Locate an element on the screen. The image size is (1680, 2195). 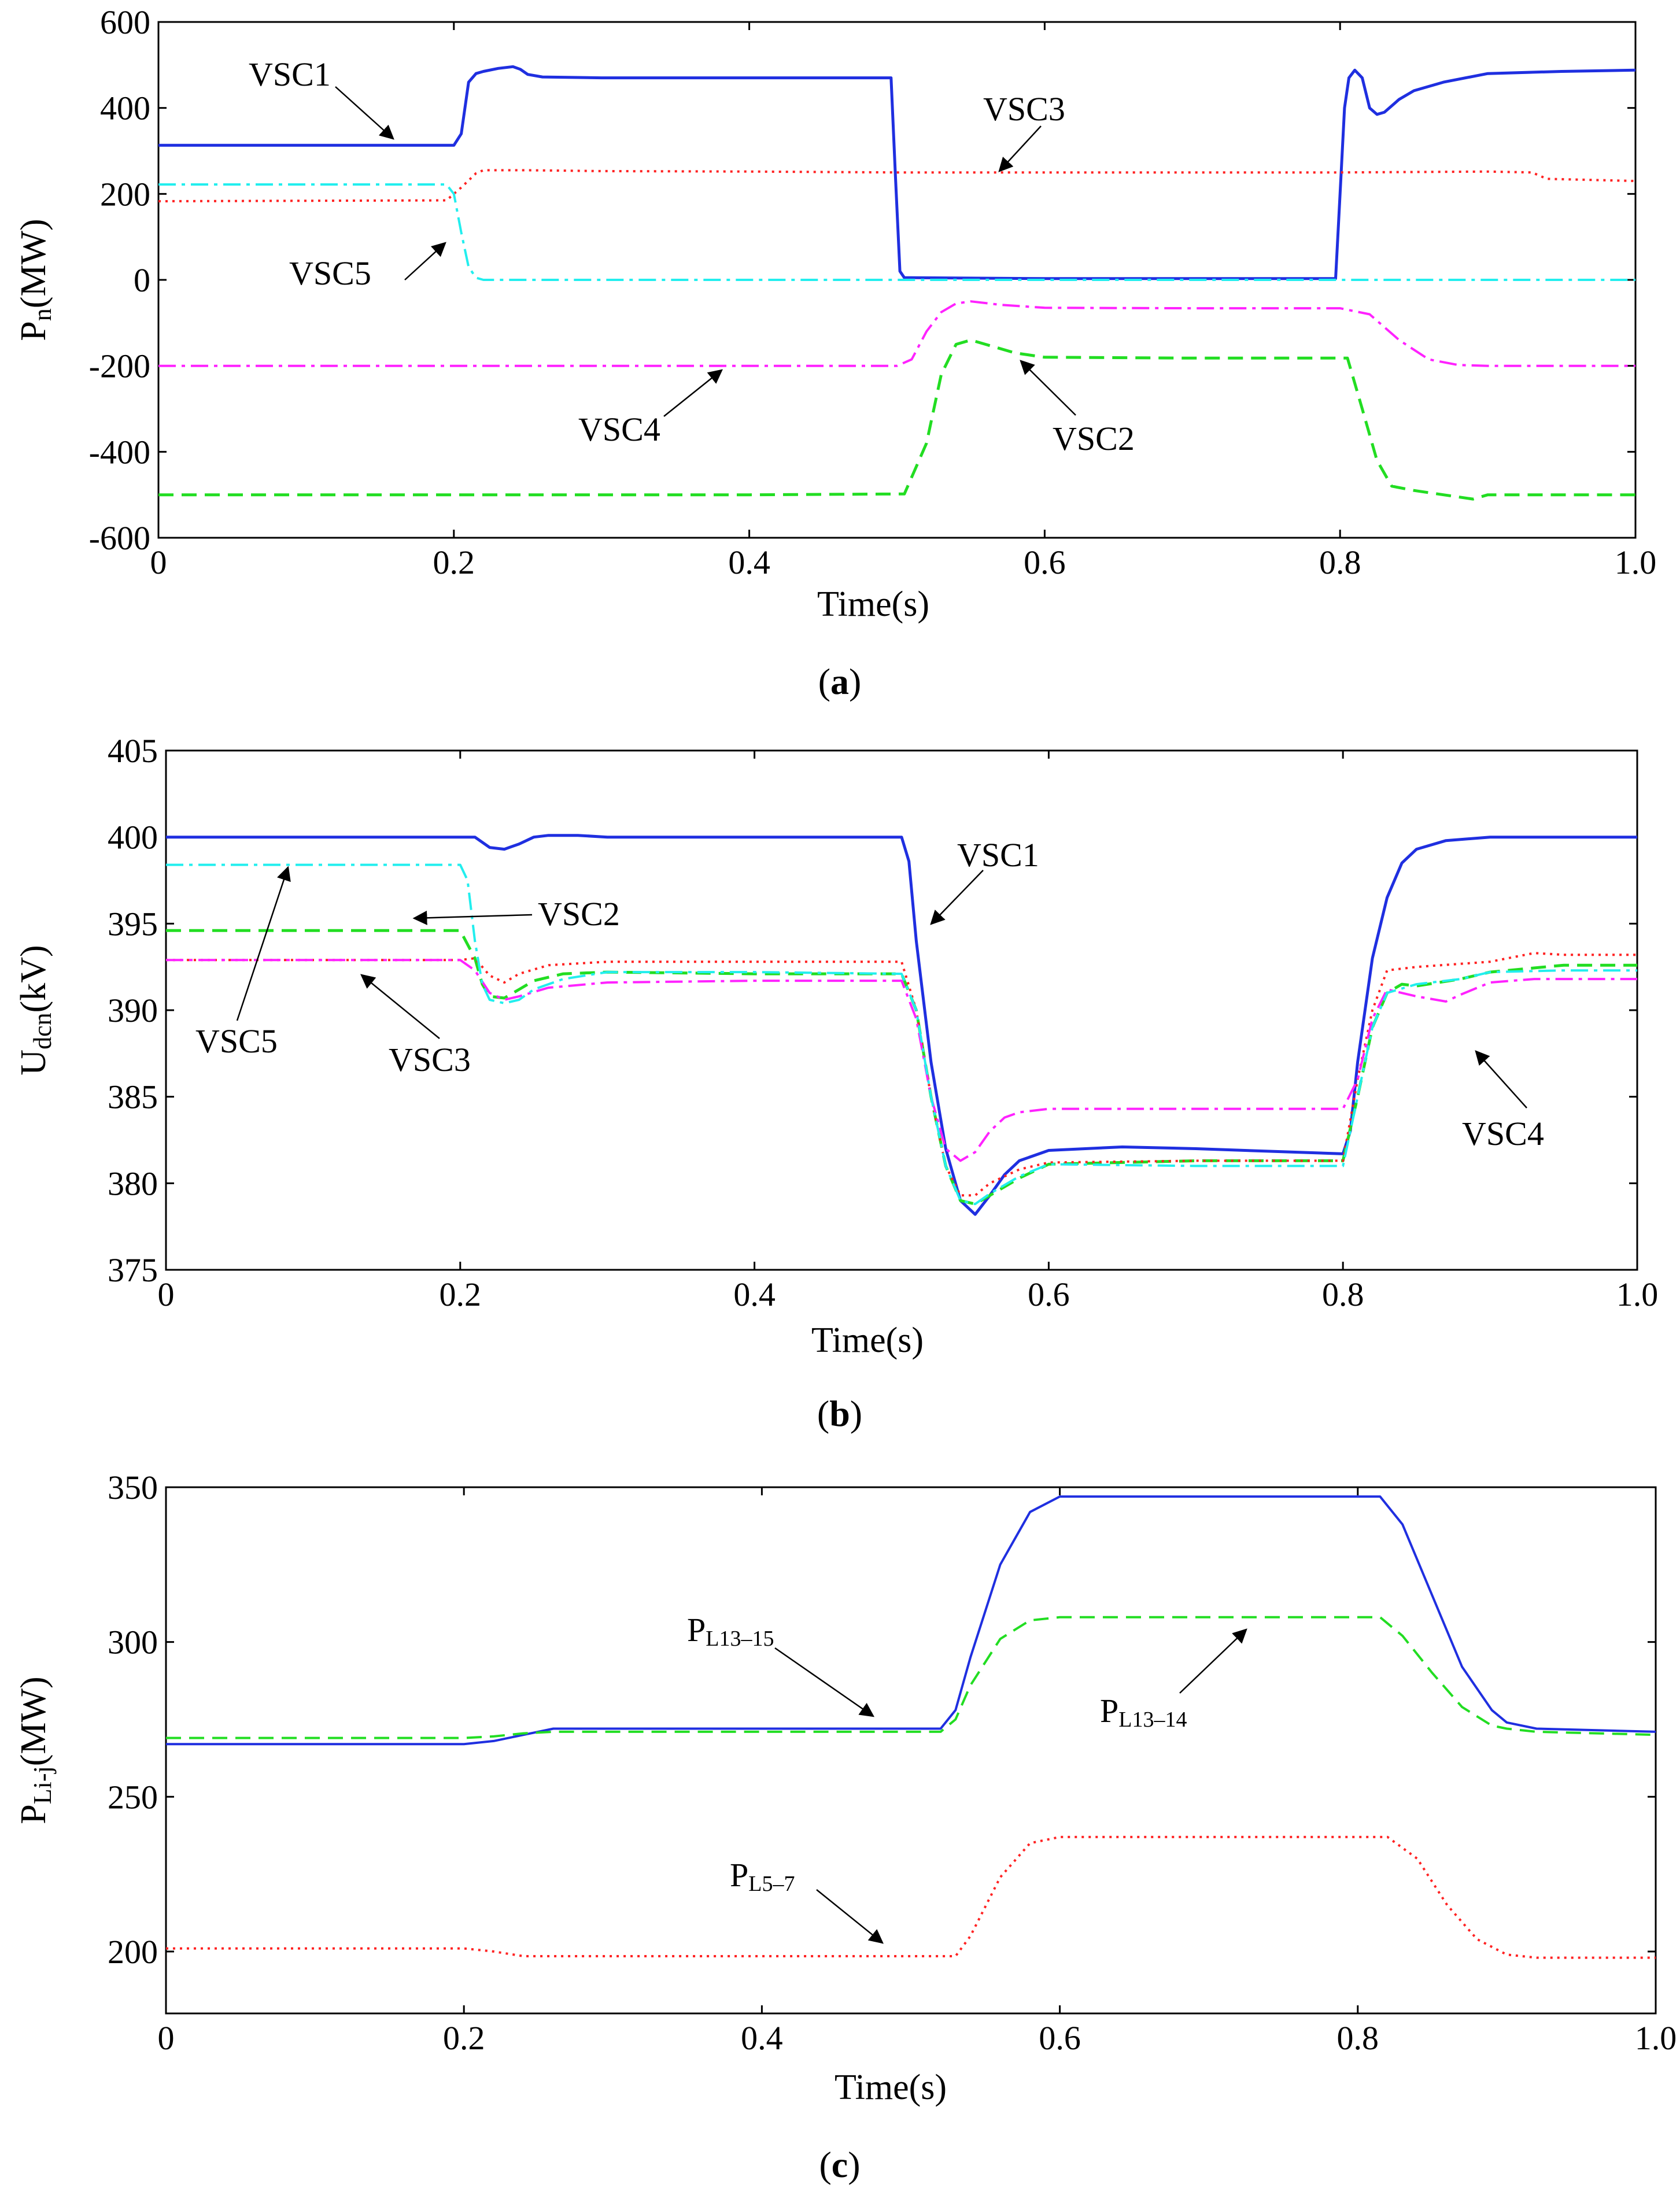
panel-a-xtick-label: 1.0 is located at coordinates (1636, 562).